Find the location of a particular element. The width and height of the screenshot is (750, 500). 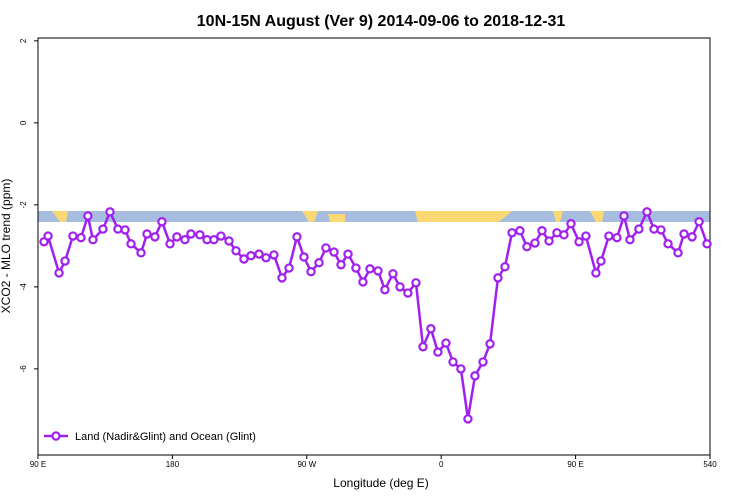

y-tick-label: 0 is located at coordinates (23, 122).